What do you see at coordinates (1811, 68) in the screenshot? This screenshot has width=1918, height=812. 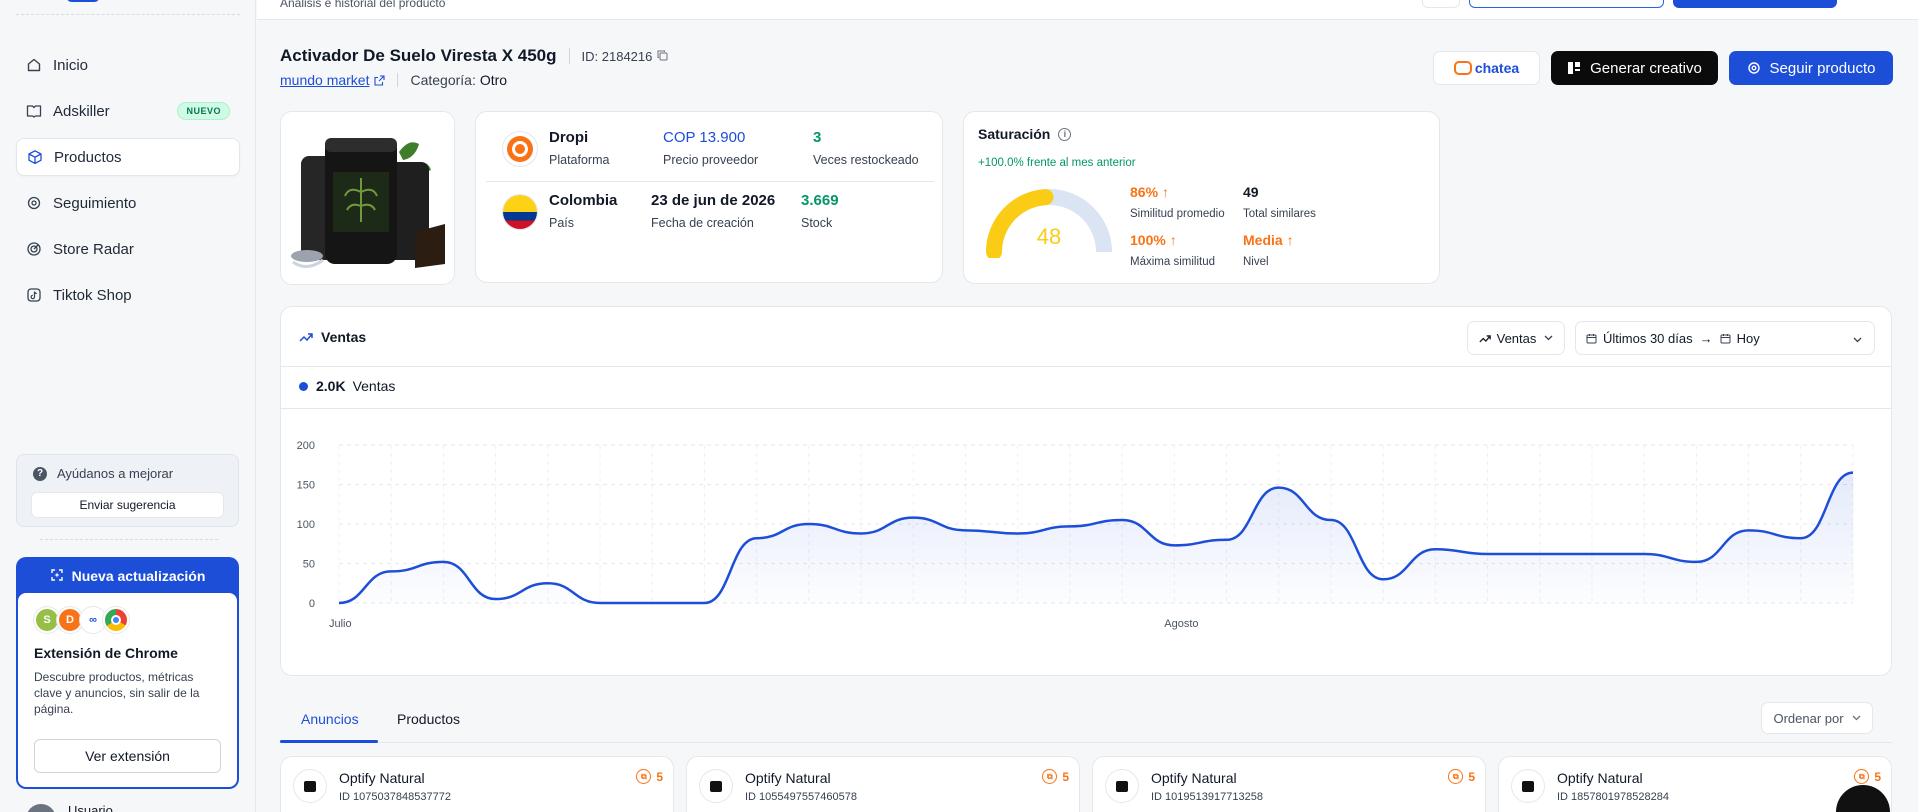 I see `follow-product-button: Seguir producto` at bounding box center [1811, 68].